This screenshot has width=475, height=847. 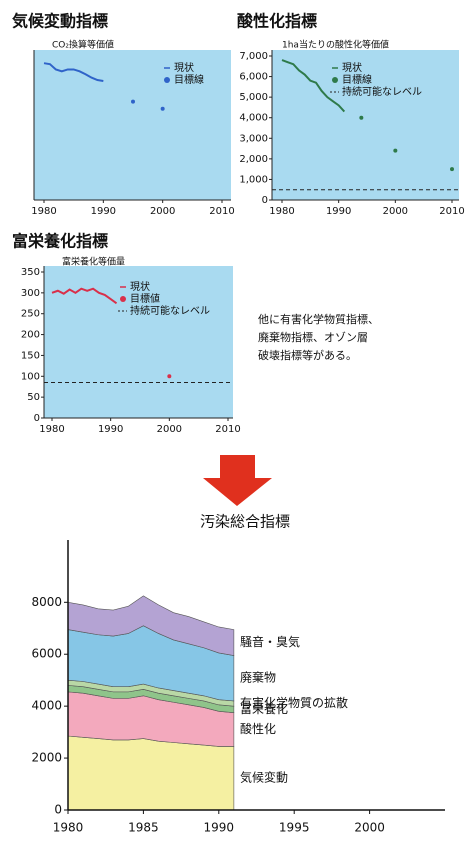 I want to click on note-line: 他に有害化学物質指標、, so click(x=318, y=319).